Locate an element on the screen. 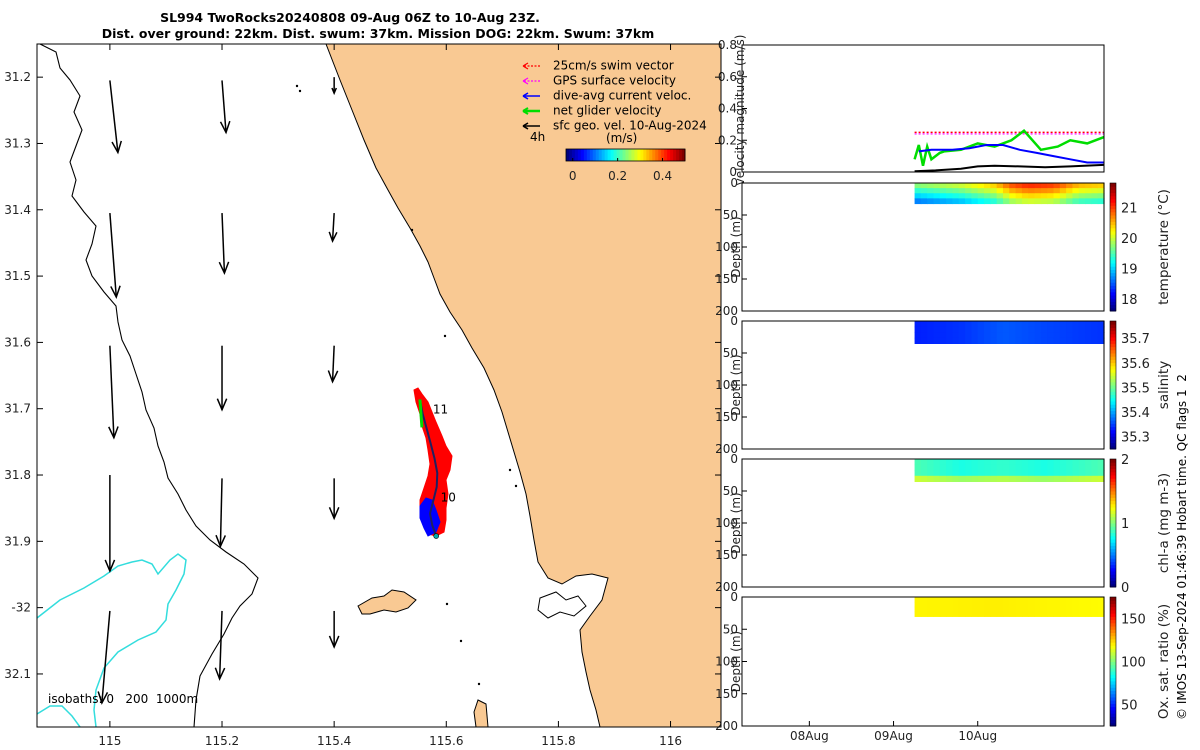 The width and height of the screenshot is (1200, 750). map-x-tick-label: 116 is located at coordinates (670, 741).